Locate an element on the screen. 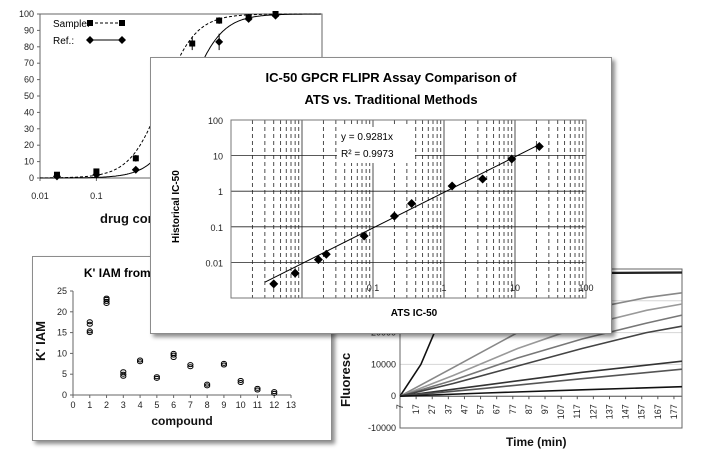 This screenshot has width=710, height=461. ic50-equation: y = 0.9281x is located at coordinates (367, 137).